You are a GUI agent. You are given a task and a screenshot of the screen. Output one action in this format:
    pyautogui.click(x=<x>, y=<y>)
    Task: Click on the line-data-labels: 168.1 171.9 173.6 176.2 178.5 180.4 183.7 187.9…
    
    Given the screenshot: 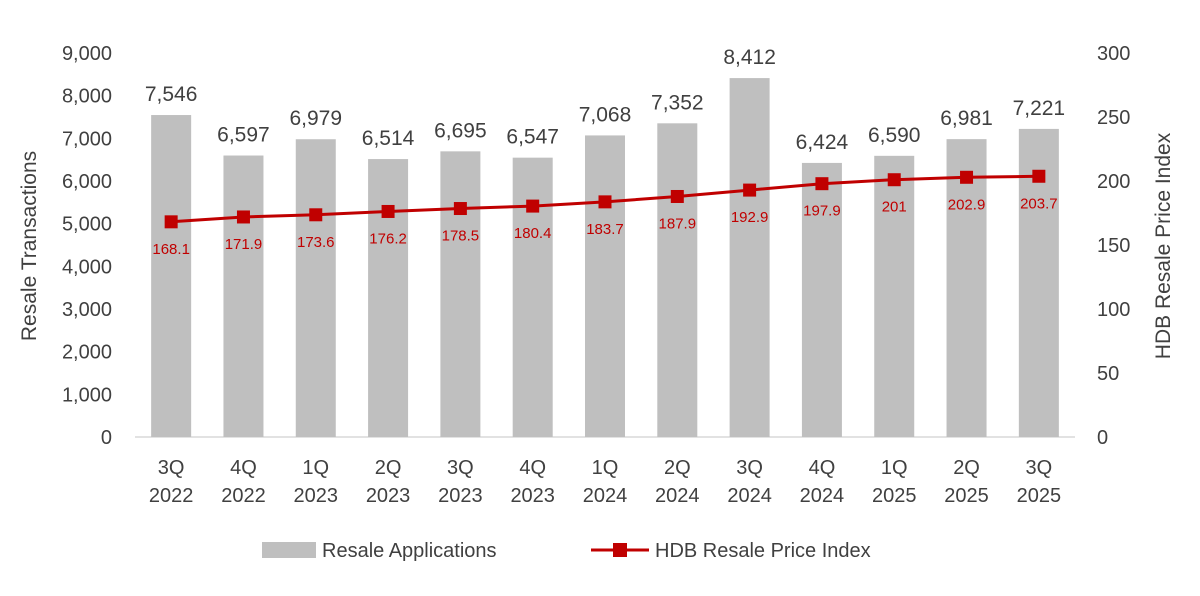 What is the action you would take?
    pyautogui.click(x=604, y=226)
    